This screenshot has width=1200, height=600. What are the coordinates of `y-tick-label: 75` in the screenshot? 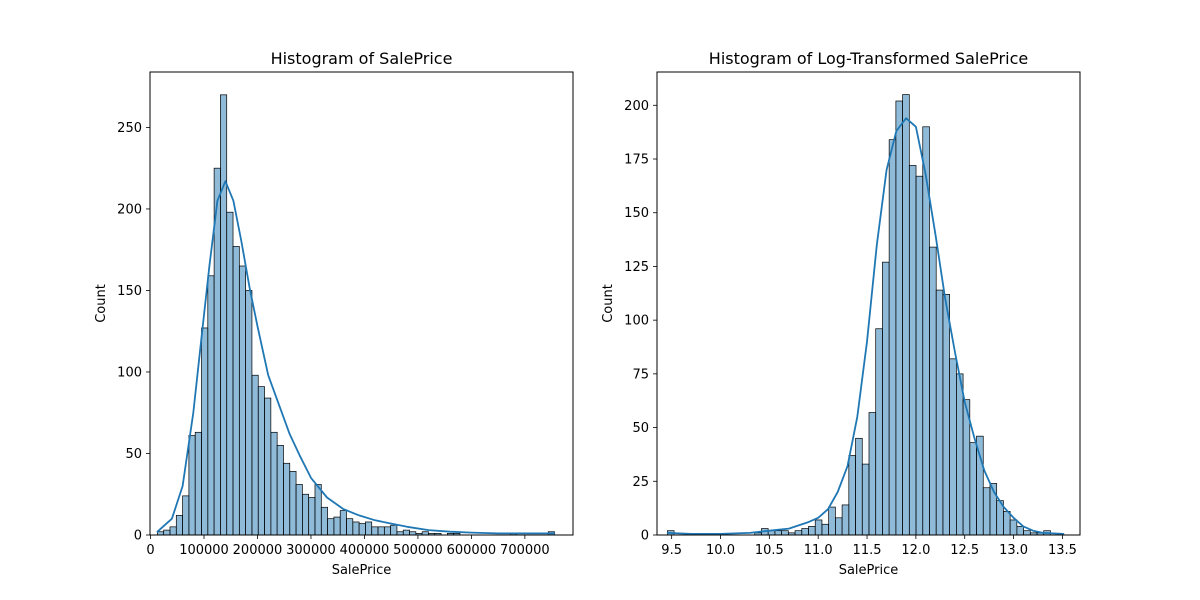 It's located at (640, 374).